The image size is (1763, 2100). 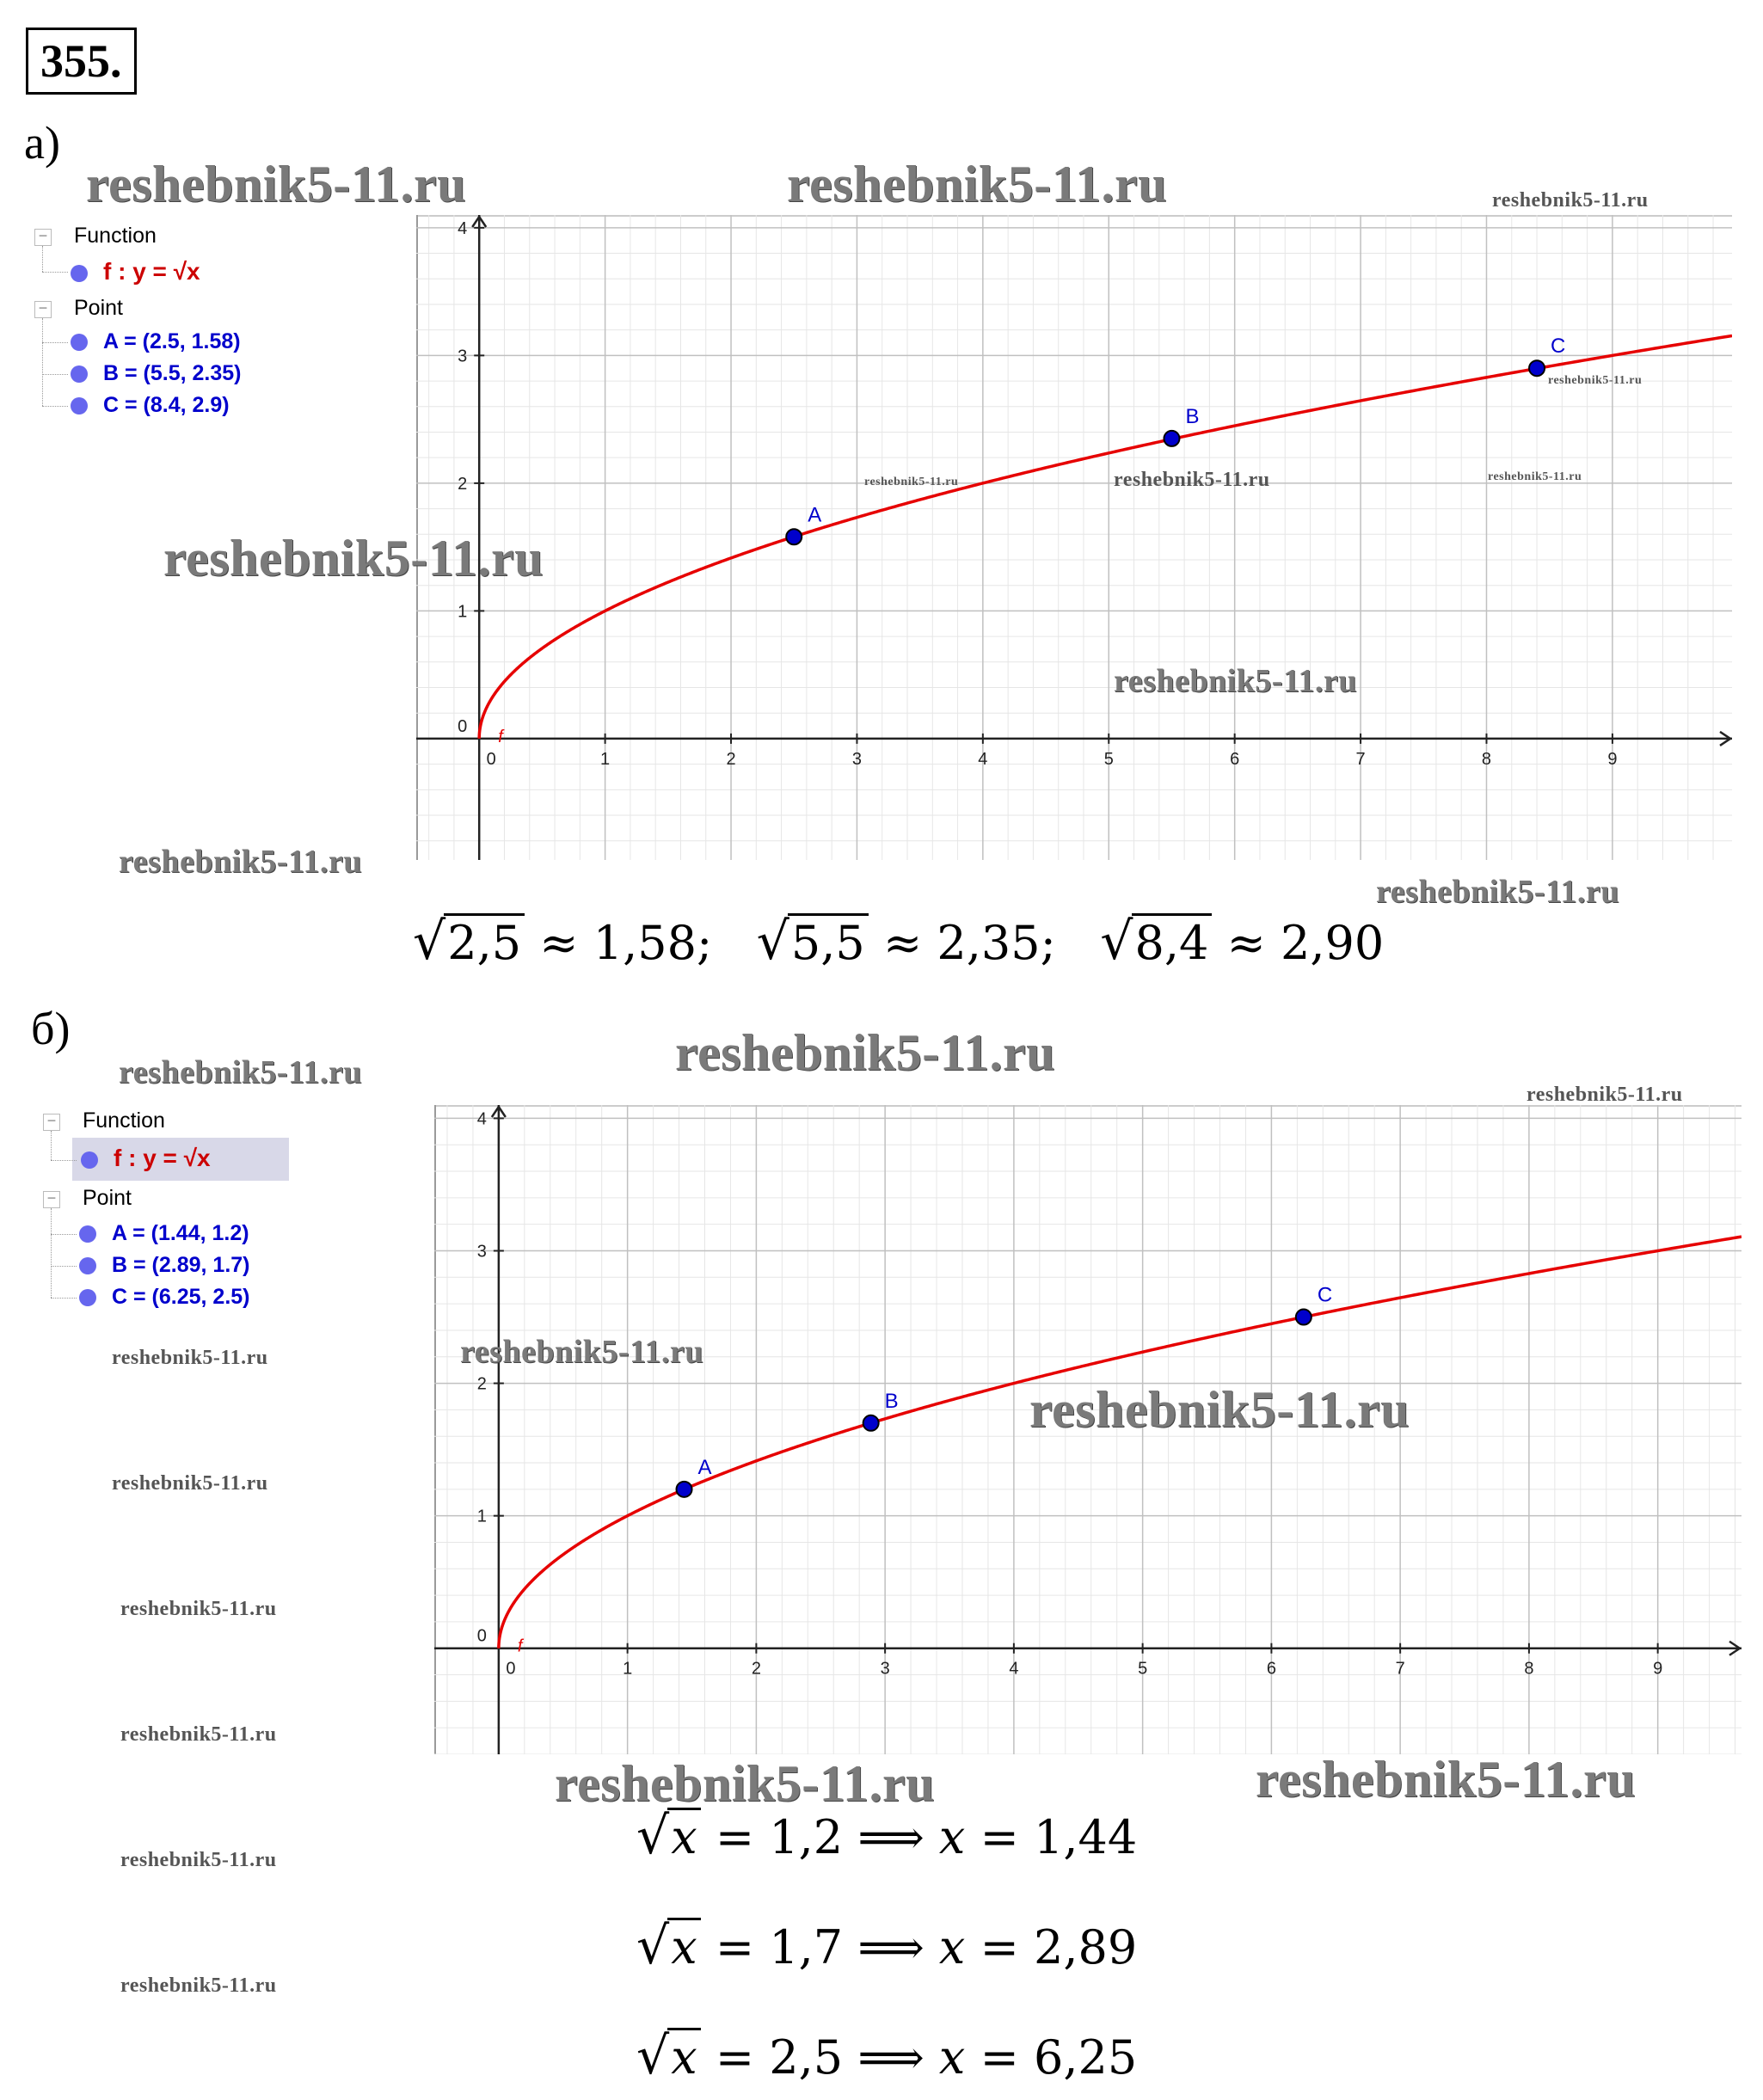 I want to click on point-entry-a-2: C = (8.4, 2.9), so click(x=150, y=405).